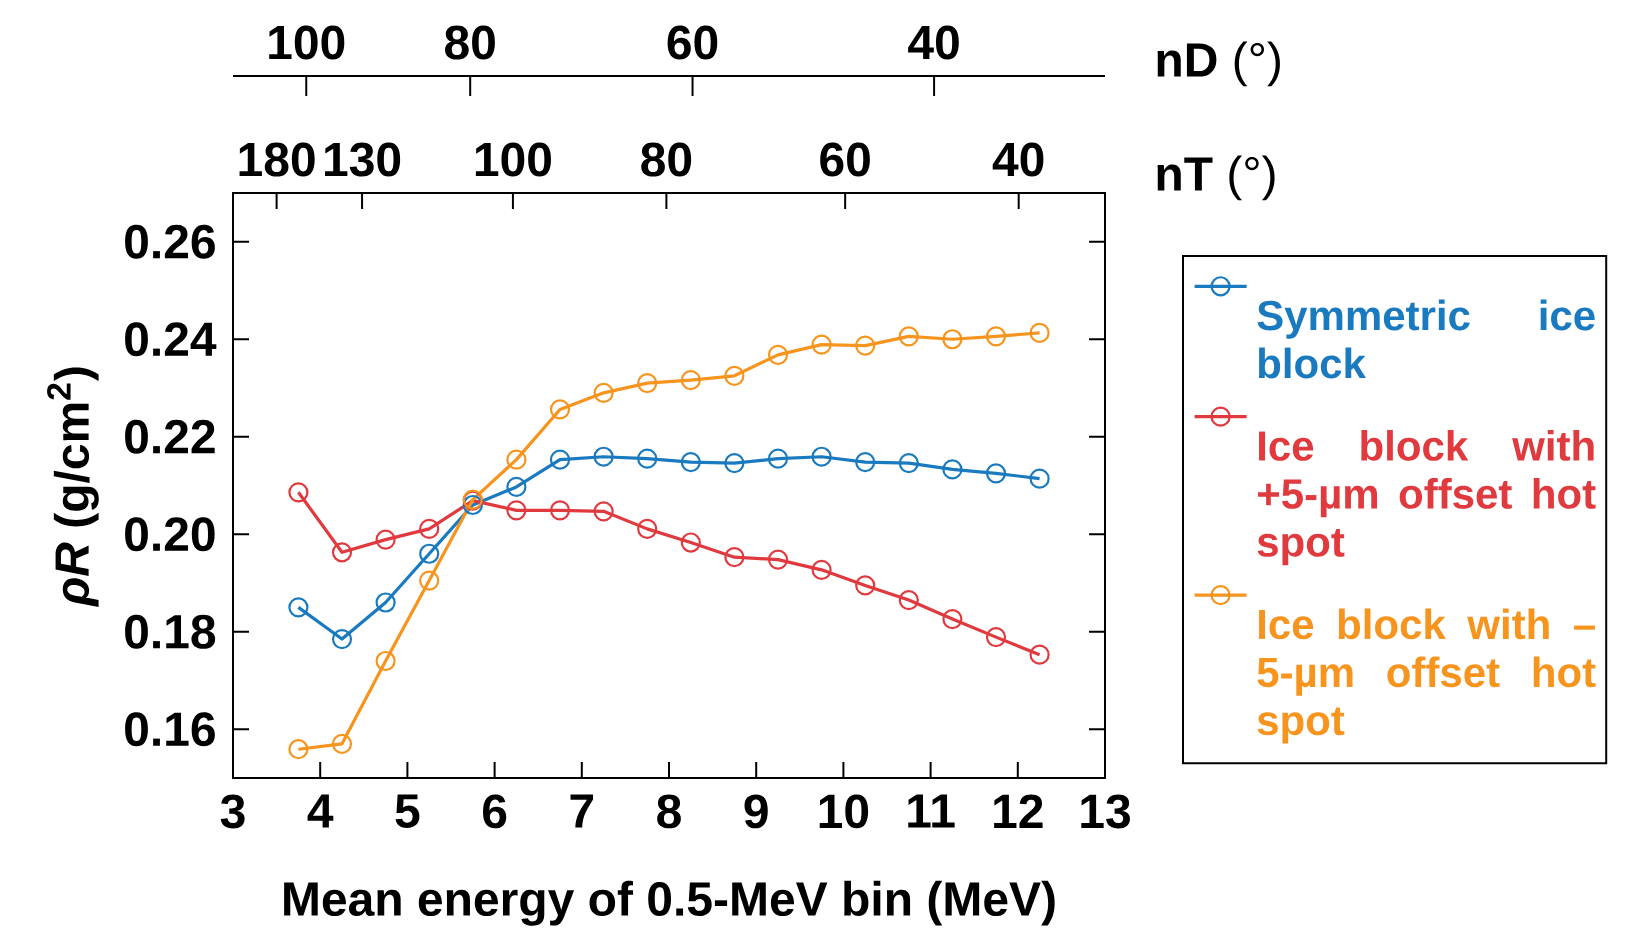 The height and width of the screenshot is (942, 1645). What do you see at coordinates (1018, 811) in the screenshot?
I see `x-tick-label: 12` at bounding box center [1018, 811].